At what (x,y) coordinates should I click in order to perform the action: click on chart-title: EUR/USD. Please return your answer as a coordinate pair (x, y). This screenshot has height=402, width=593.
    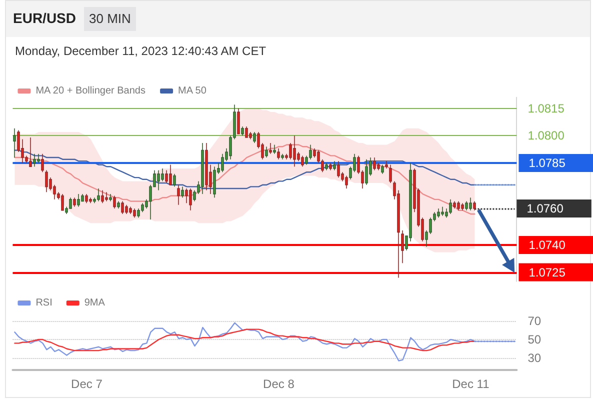
    Looking at the image, I should click on (44, 18).